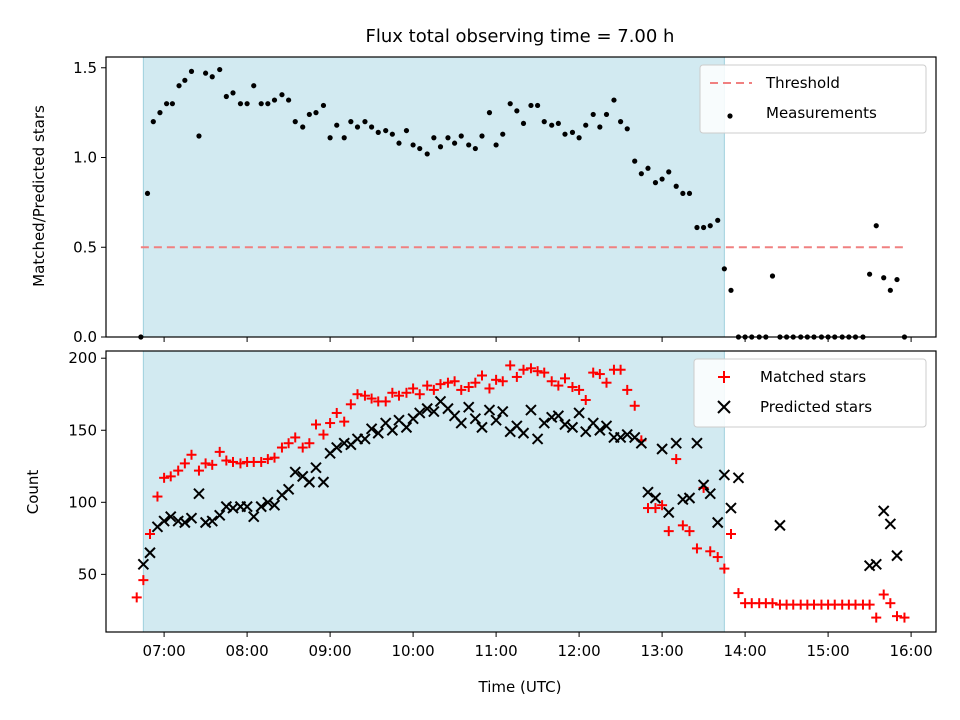 Image resolution: width=960 pixels, height=720 pixels. I want to click on x-tick-label: 10:00, so click(412, 651).